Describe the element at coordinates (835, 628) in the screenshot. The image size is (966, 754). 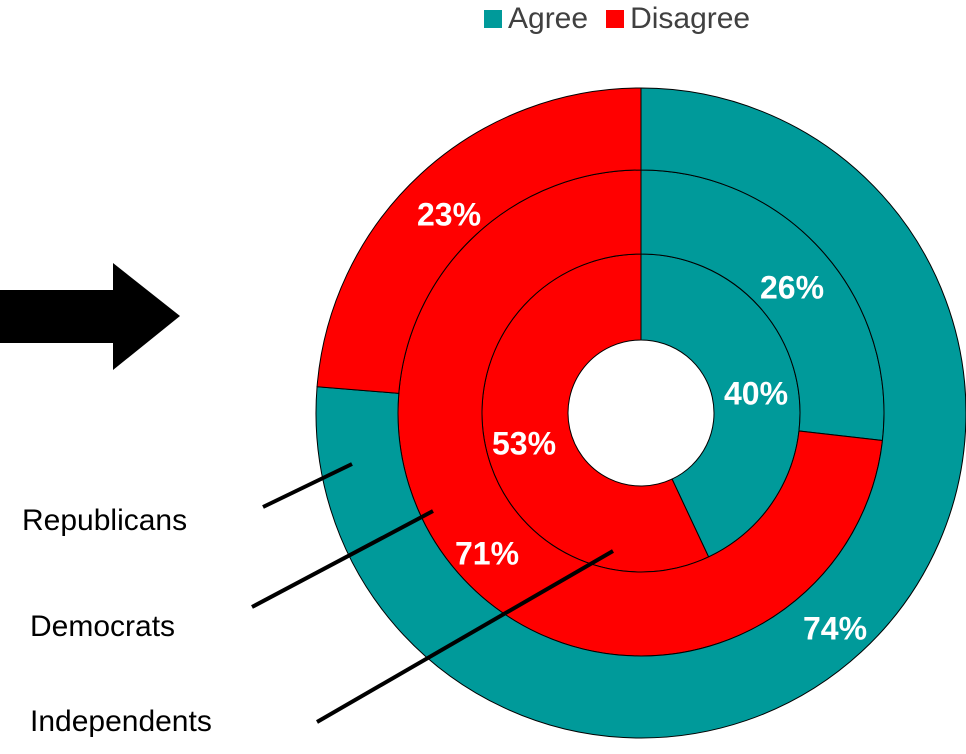
I see `data-label-republicans-agree: 74%` at that location.